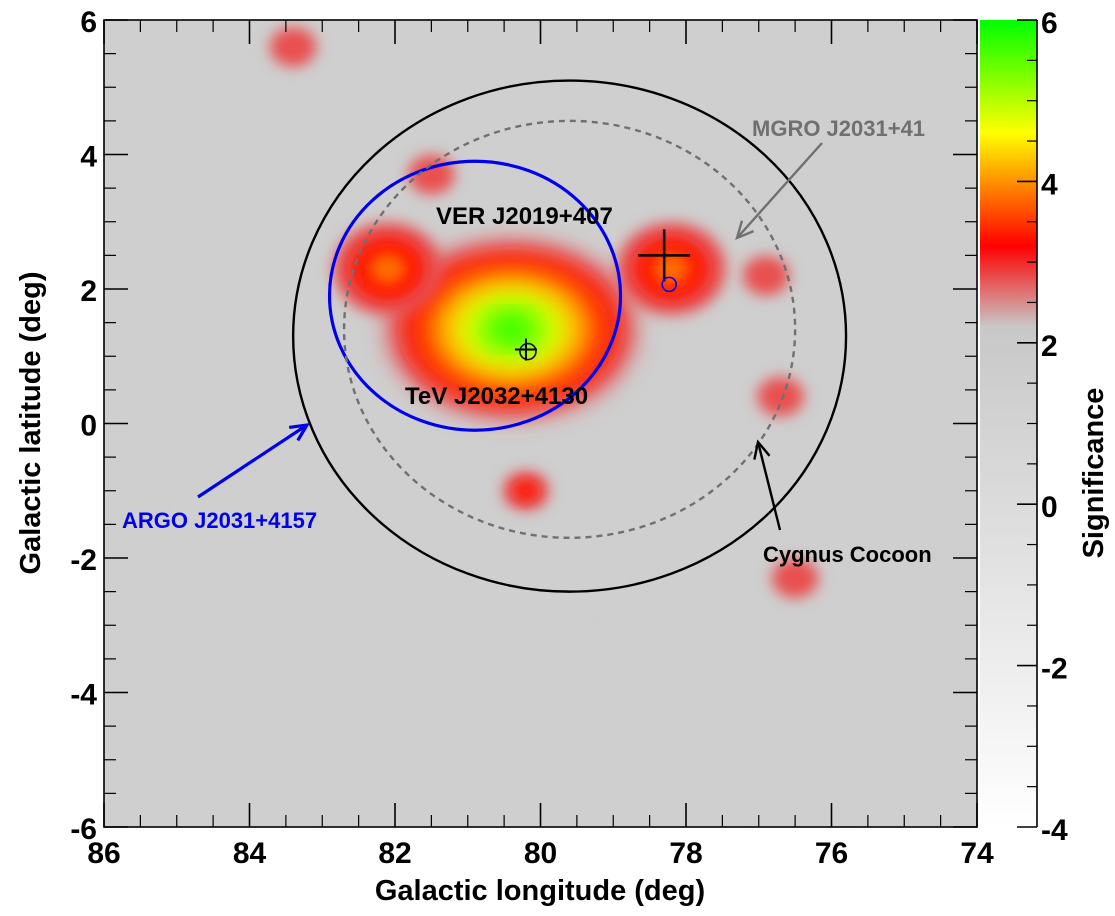 The image size is (1115, 916). Describe the element at coordinates (1049, 507) in the screenshot. I see `colorbar-tick-label: 0` at that location.